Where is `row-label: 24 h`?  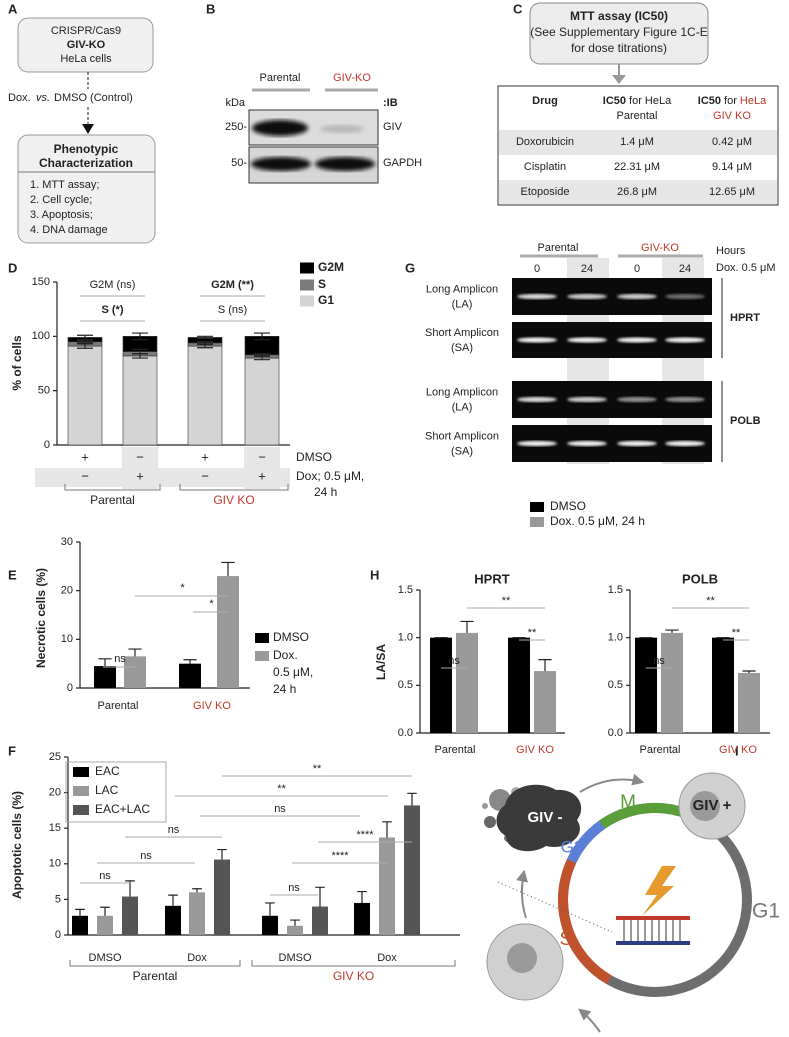
row-label: 24 h is located at coordinates (325, 492).